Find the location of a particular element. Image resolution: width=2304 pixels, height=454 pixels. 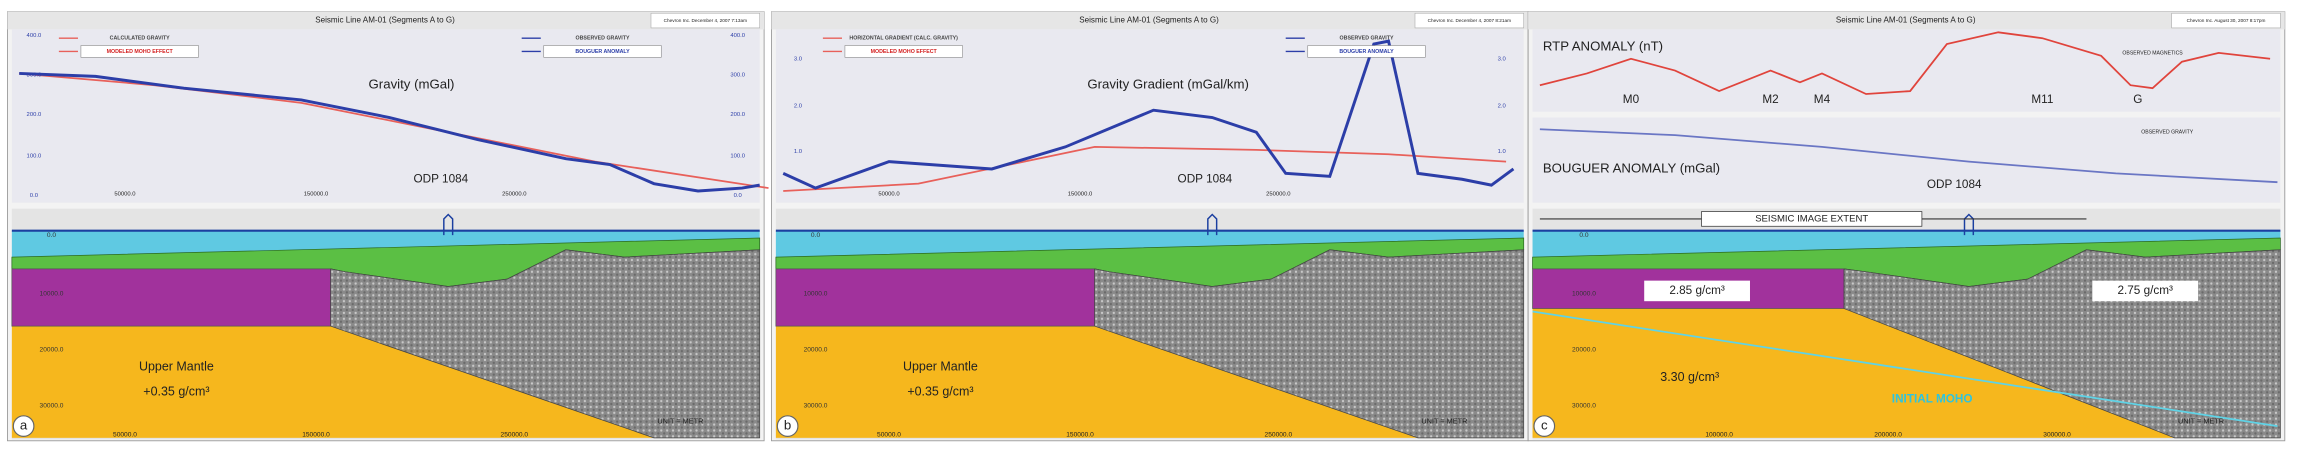

extent-label: SEISMIC IMAGE EXTENT is located at coordinates (1811, 218).